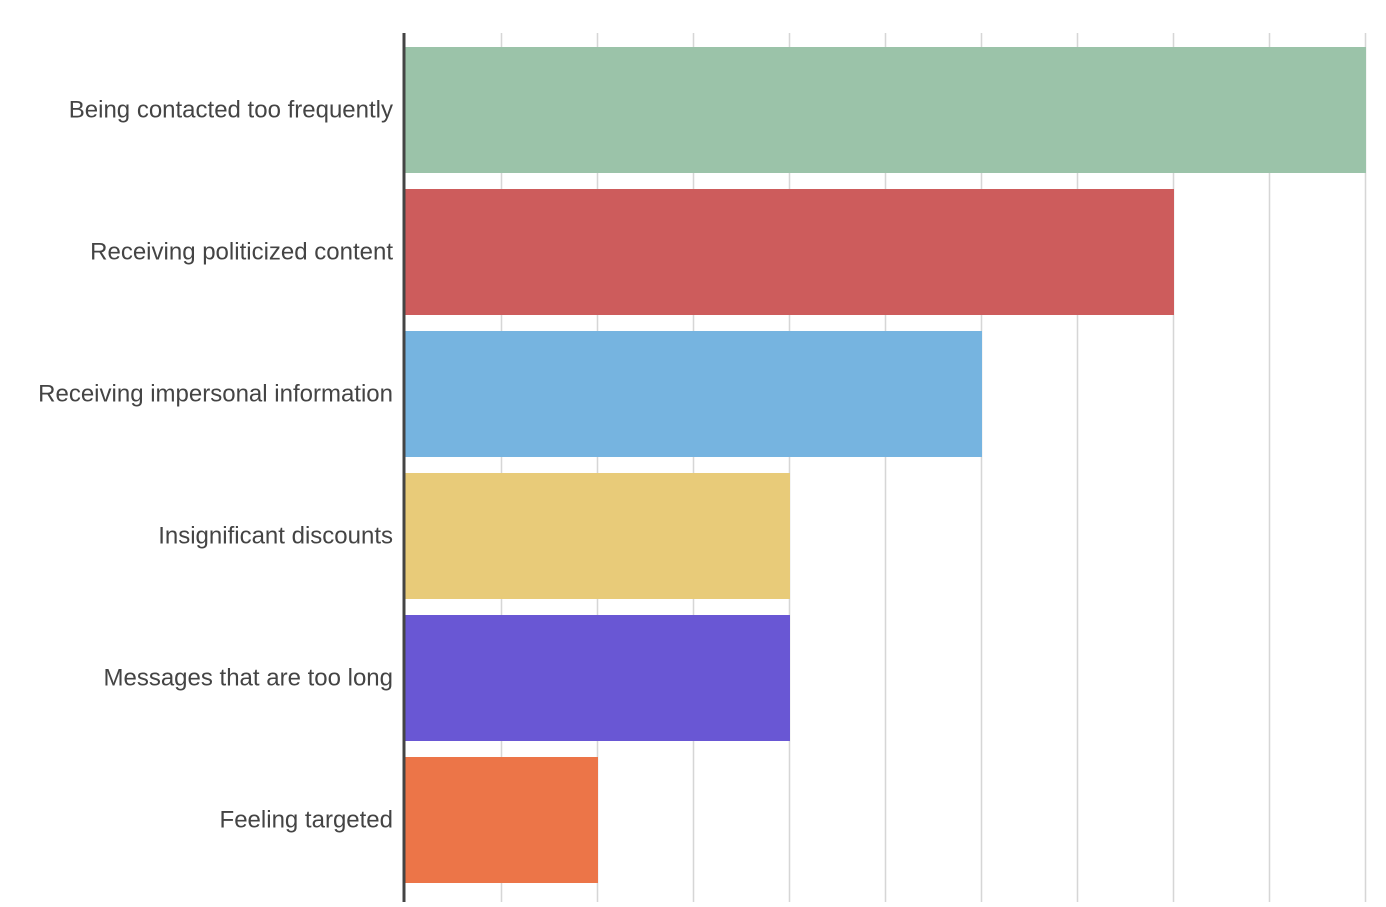 This screenshot has width=1386, height=907. What do you see at coordinates (215, 394) in the screenshot?
I see `category-label: Receiving impersonal information` at bounding box center [215, 394].